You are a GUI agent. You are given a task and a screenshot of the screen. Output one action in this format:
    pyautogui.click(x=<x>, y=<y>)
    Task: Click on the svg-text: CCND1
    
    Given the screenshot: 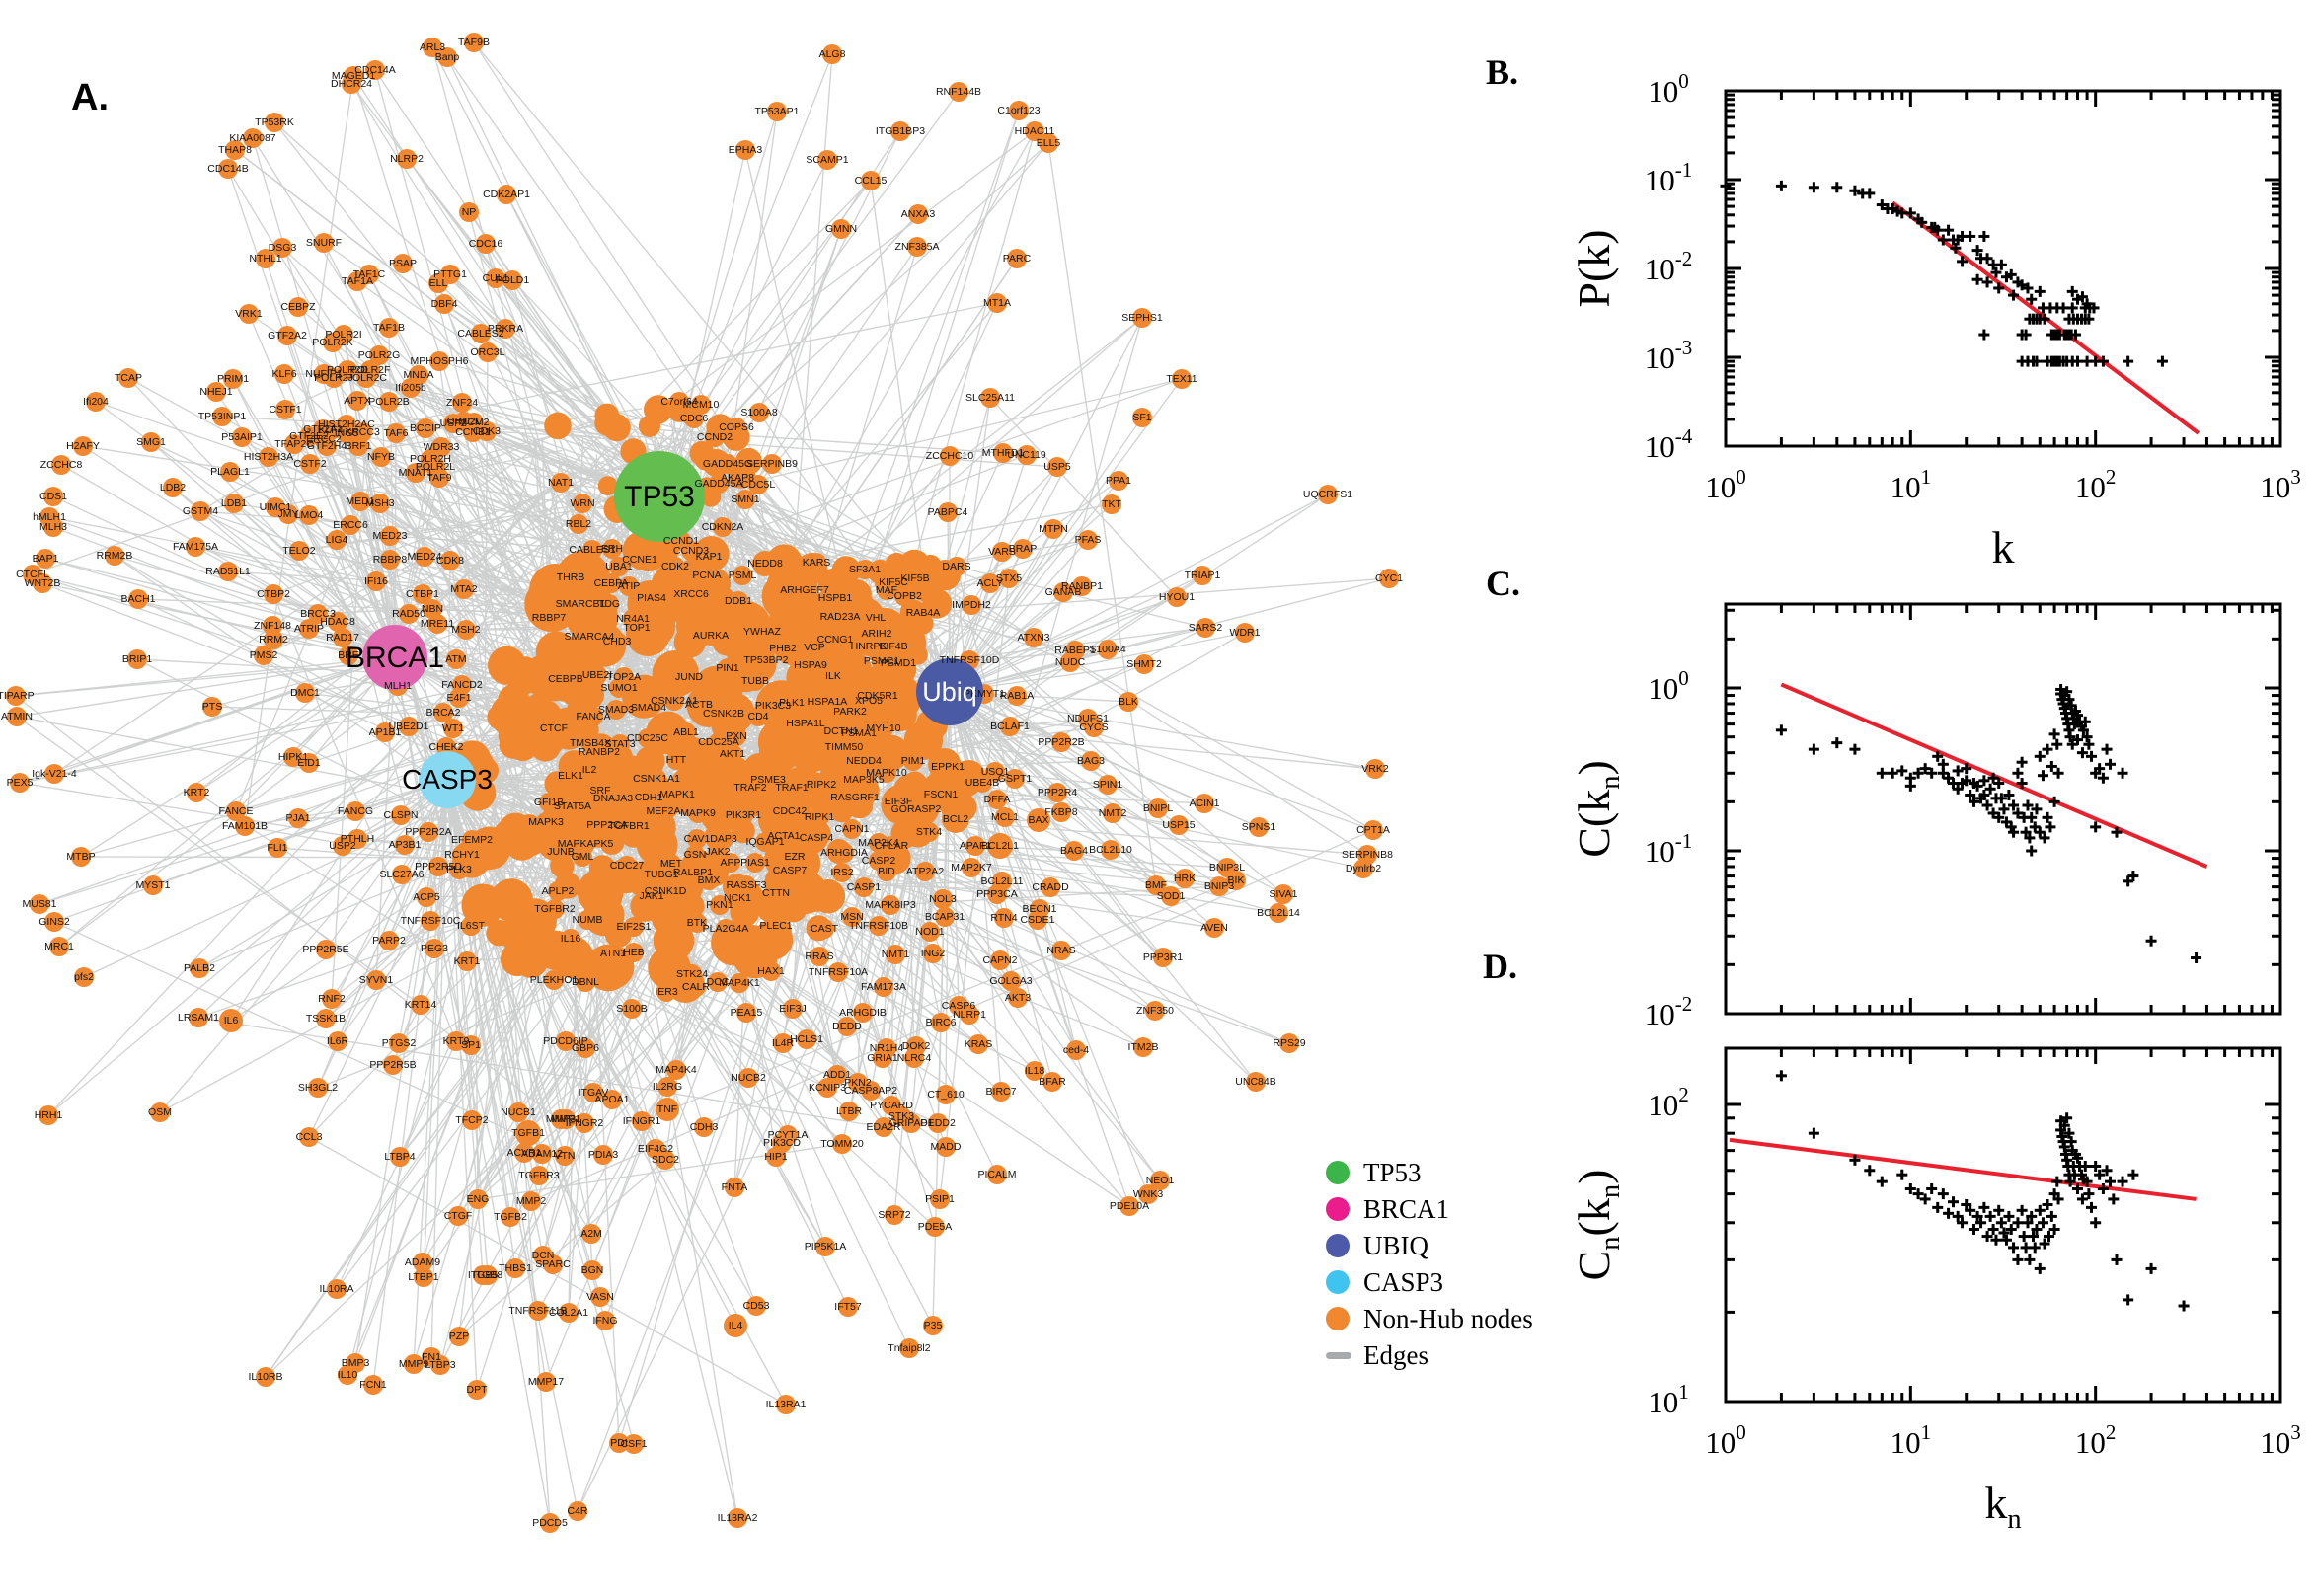 What is the action you would take?
    pyautogui.click(x=681, y=541)
    